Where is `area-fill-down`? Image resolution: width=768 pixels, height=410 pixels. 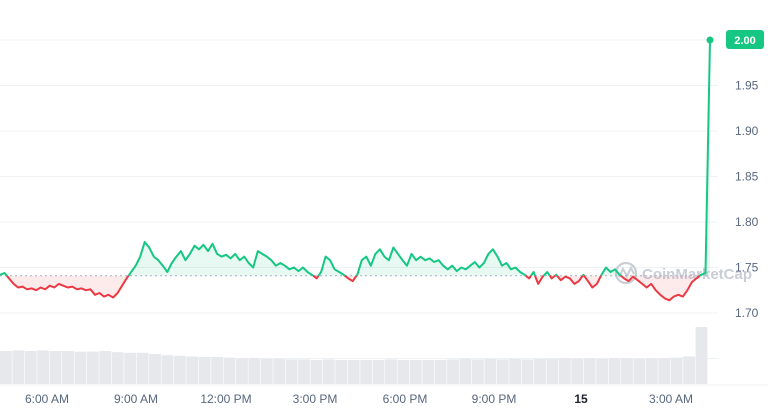 area-fill-down is located at coordinates (592, 281).